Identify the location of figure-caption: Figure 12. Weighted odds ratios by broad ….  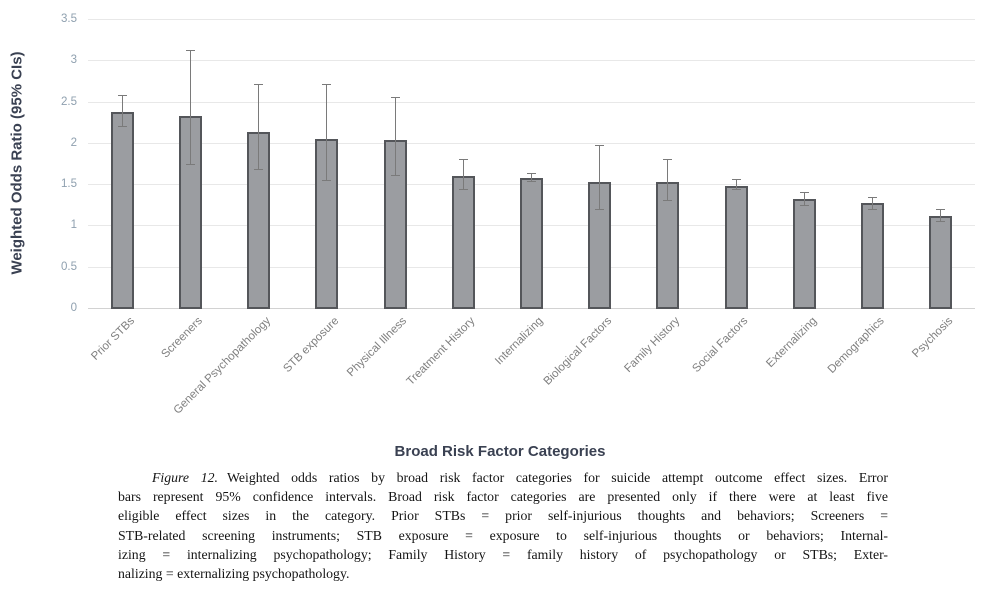
(503, 525).